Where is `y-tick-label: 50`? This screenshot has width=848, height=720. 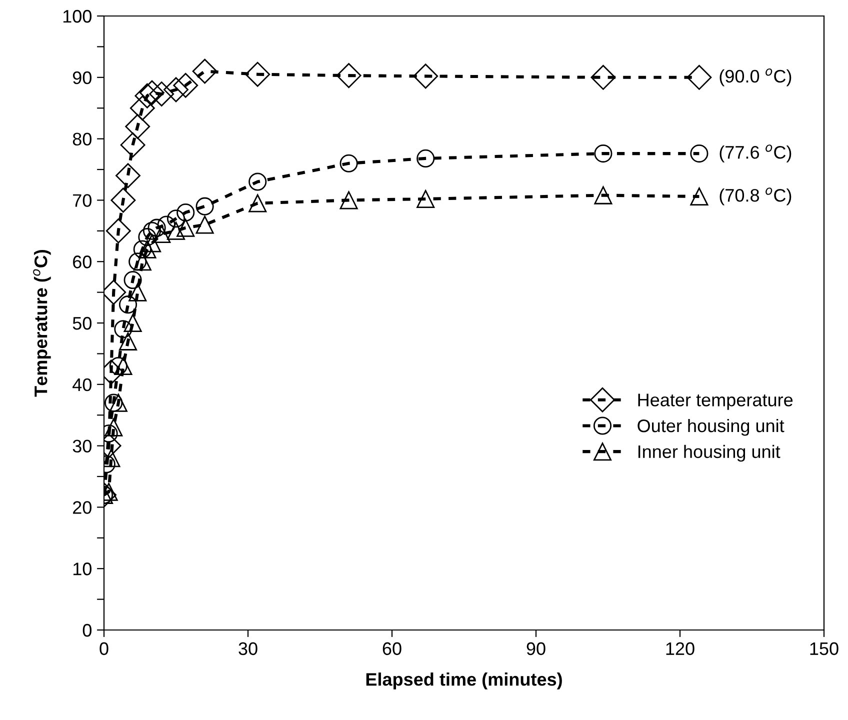 y-tick-label: 50 is located at coordinates (82, 323).